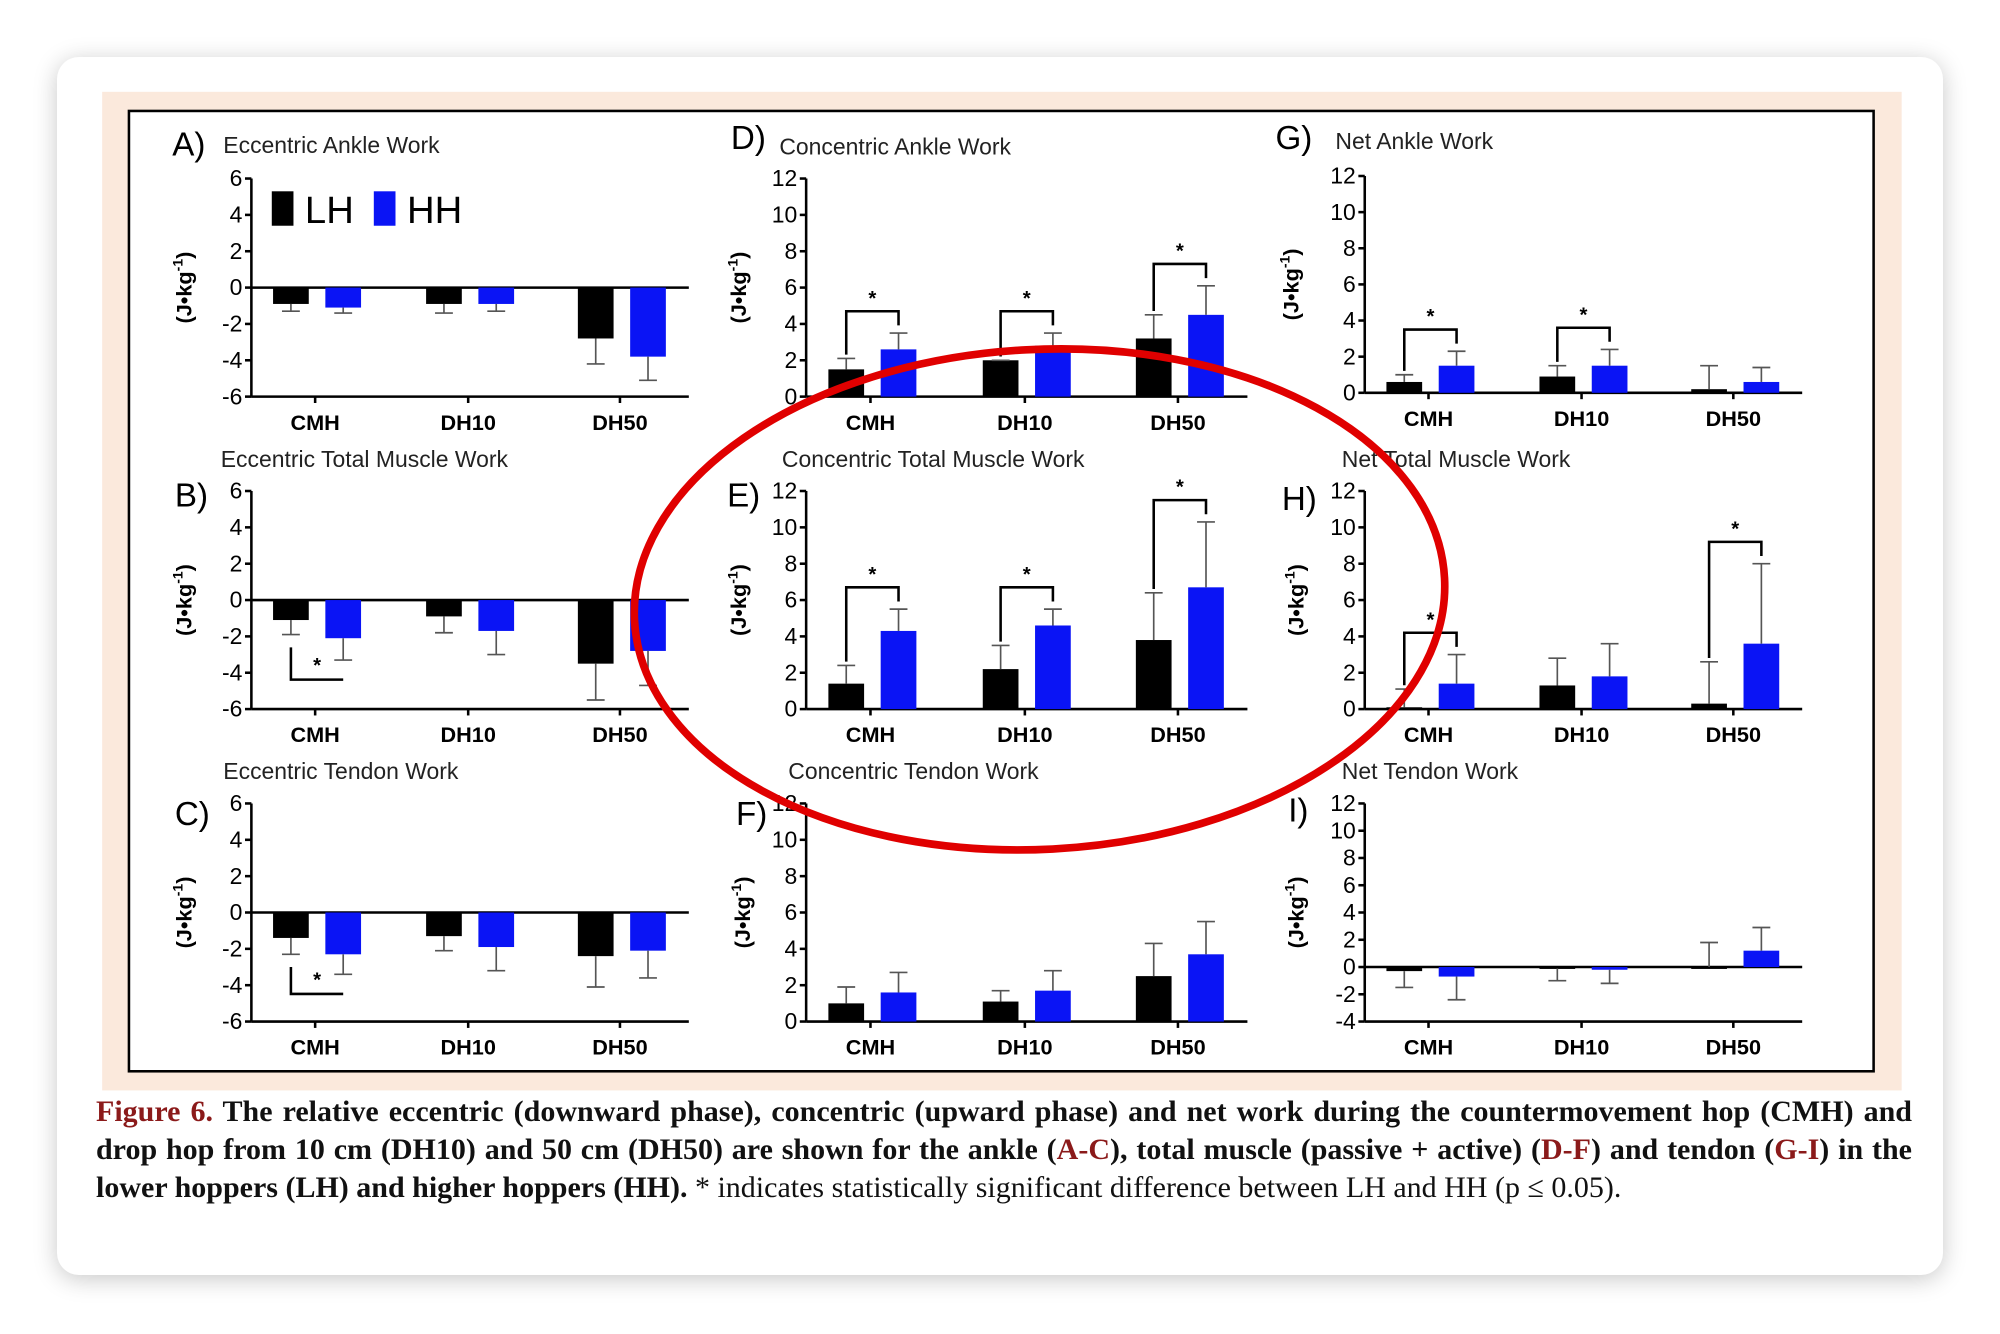 Image resolution: width=2000 pixels, height=1334 pixels. Describe the element at coordinates (191, 495) in the screenshot. I see `panel-letter: B)` at that location.